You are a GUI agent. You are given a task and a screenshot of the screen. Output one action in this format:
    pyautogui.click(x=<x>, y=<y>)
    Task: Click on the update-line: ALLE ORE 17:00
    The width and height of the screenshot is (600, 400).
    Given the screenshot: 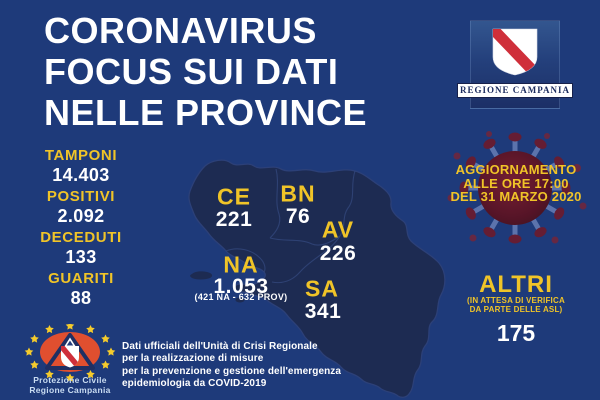 What is the action you would take?
    pyautogui.click(x=516, y=183)
    